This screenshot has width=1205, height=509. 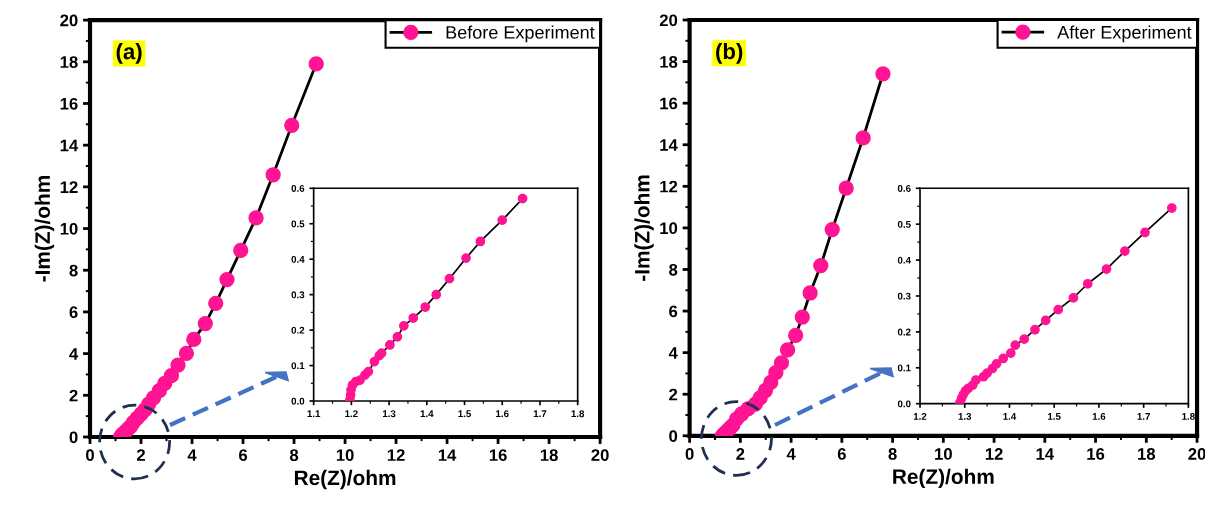 I want to click on legend-label: Before Experiment, so click(x=520, y=34).